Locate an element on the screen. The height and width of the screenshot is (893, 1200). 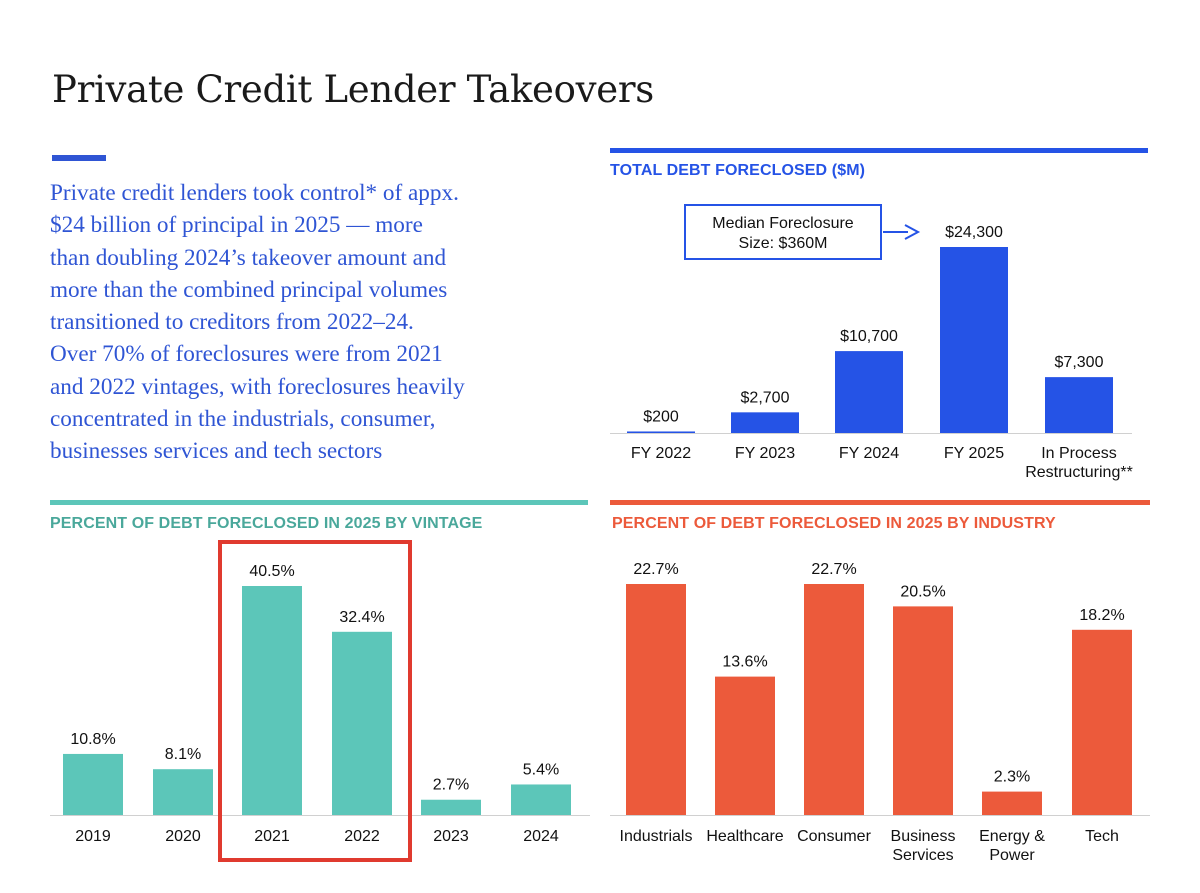
industry-category-line: Business is located at coordinates (923, 836).